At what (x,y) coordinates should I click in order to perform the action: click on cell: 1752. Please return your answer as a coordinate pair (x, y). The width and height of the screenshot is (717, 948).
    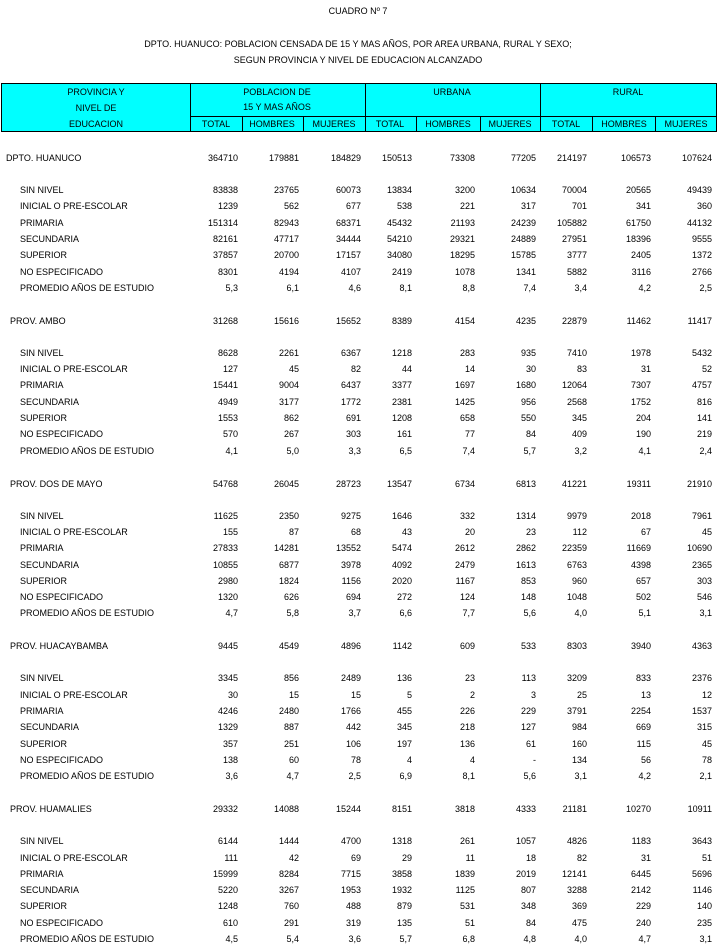
    Looking at the image, I should click on (640, 401).